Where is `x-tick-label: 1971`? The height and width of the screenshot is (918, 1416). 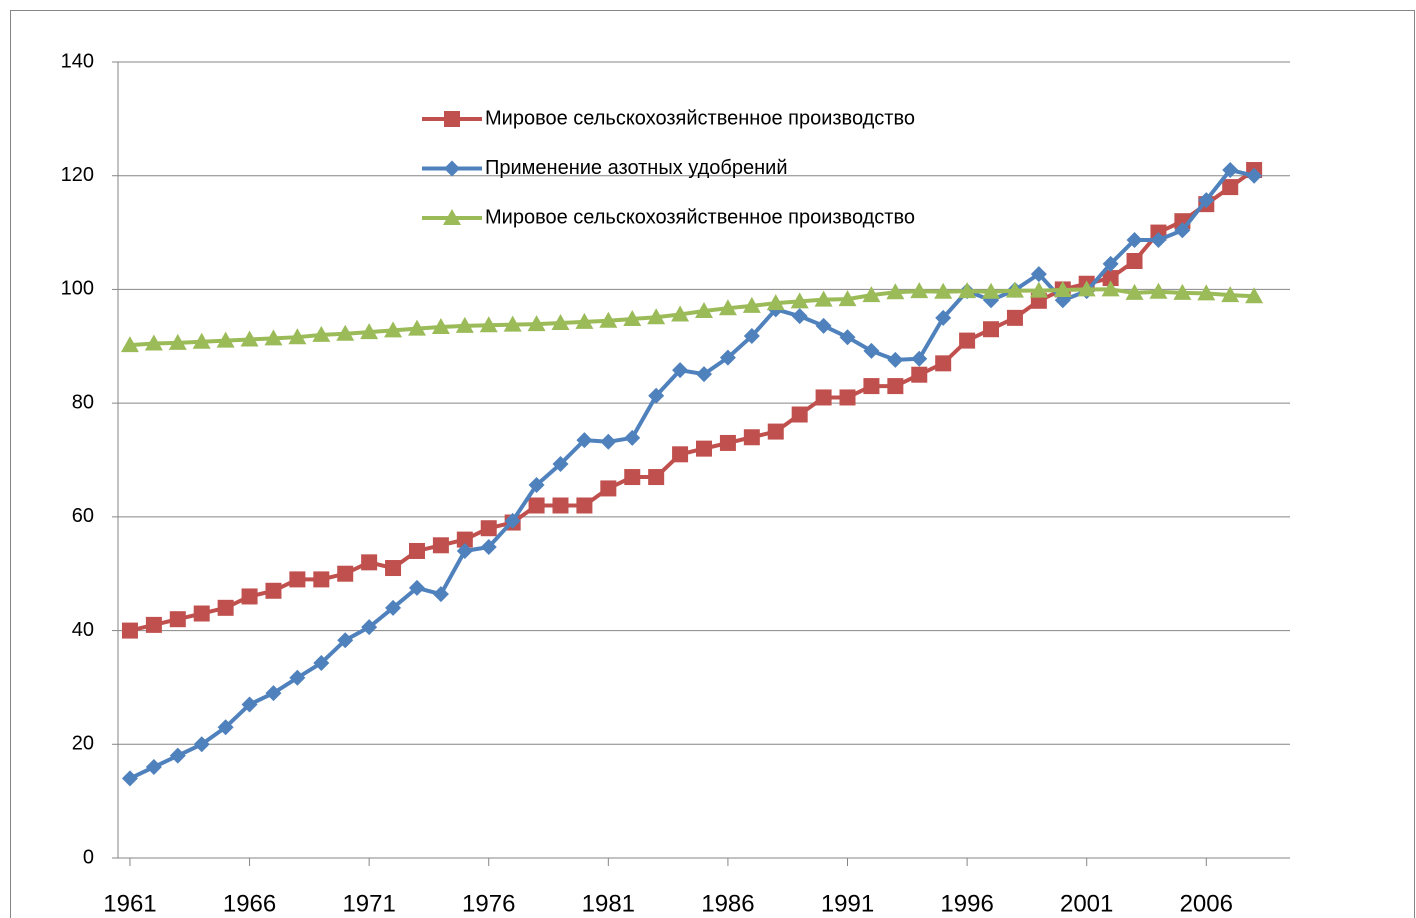
x-tick-label: 1971 is located at coordinates (368, 903).